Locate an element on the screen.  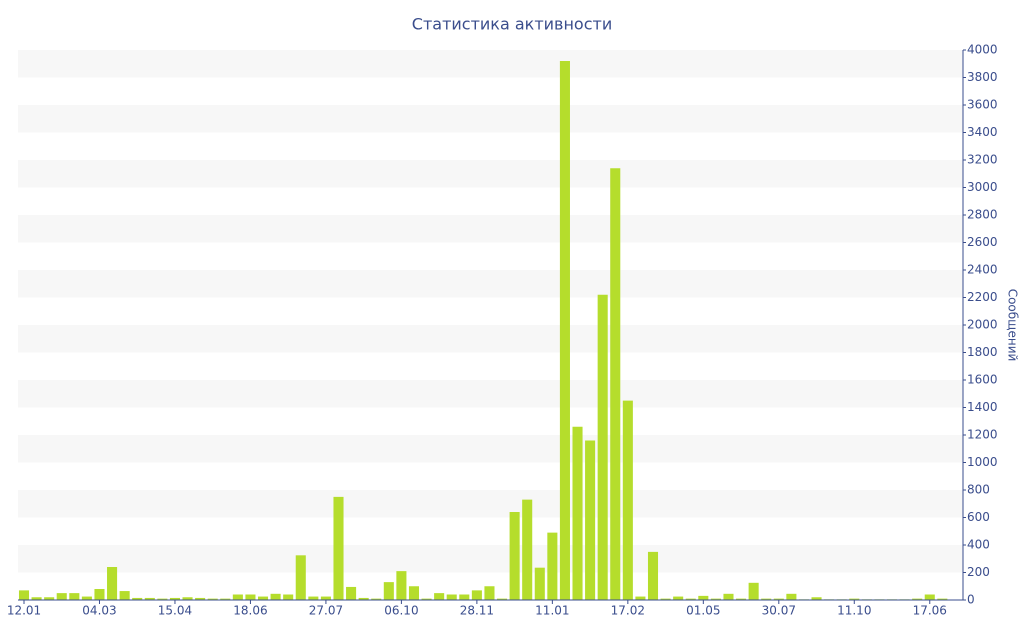
x-tick-label: 30.07 is located at coordinates (779, 611).